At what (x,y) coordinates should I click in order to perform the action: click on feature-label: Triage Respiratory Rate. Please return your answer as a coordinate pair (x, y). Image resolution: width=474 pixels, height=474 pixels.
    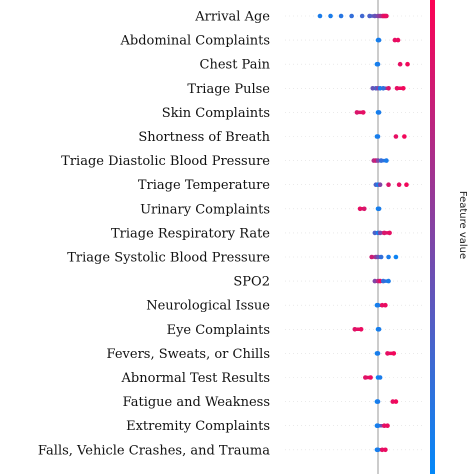
    Looking at the image, I should click on (190, 233).